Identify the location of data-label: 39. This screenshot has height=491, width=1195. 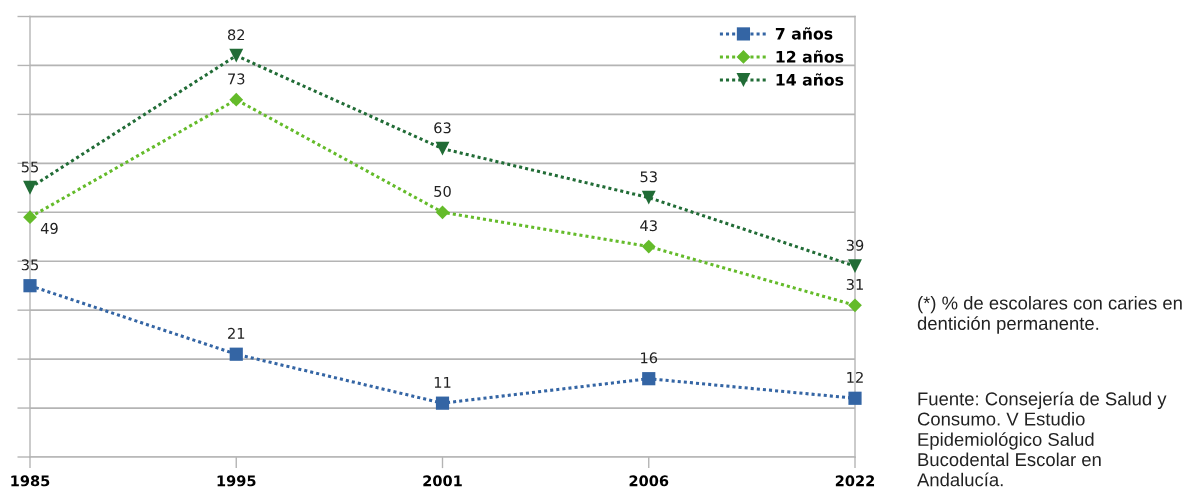
(855, 245).